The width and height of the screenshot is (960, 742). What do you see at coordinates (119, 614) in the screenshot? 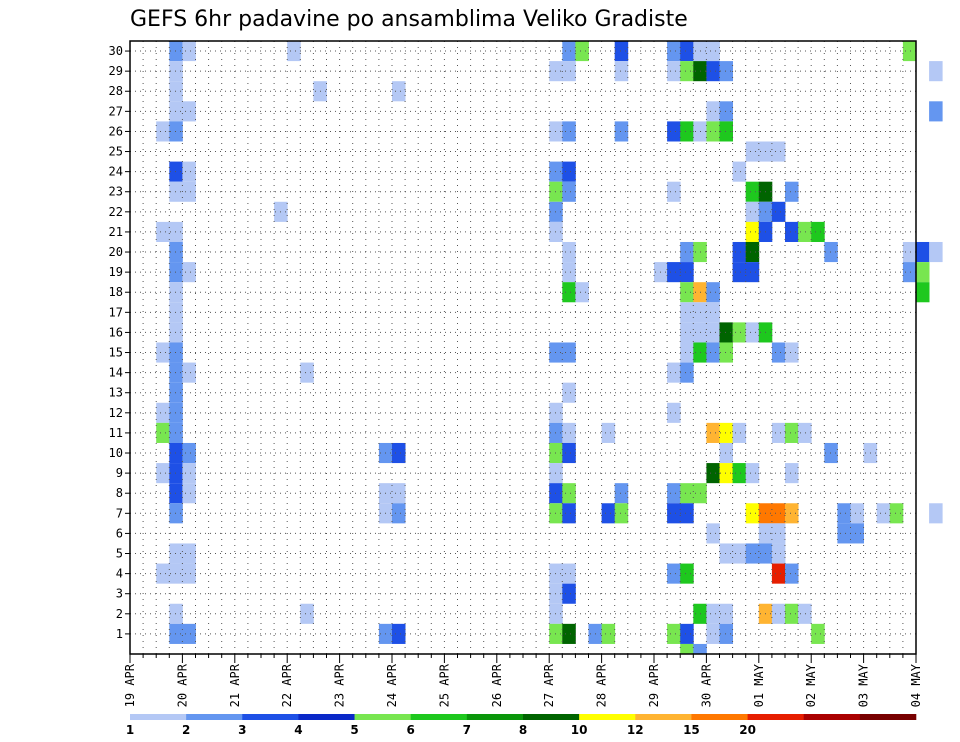
I see `y-tick-label: 2` at bounding box center [119, 614].